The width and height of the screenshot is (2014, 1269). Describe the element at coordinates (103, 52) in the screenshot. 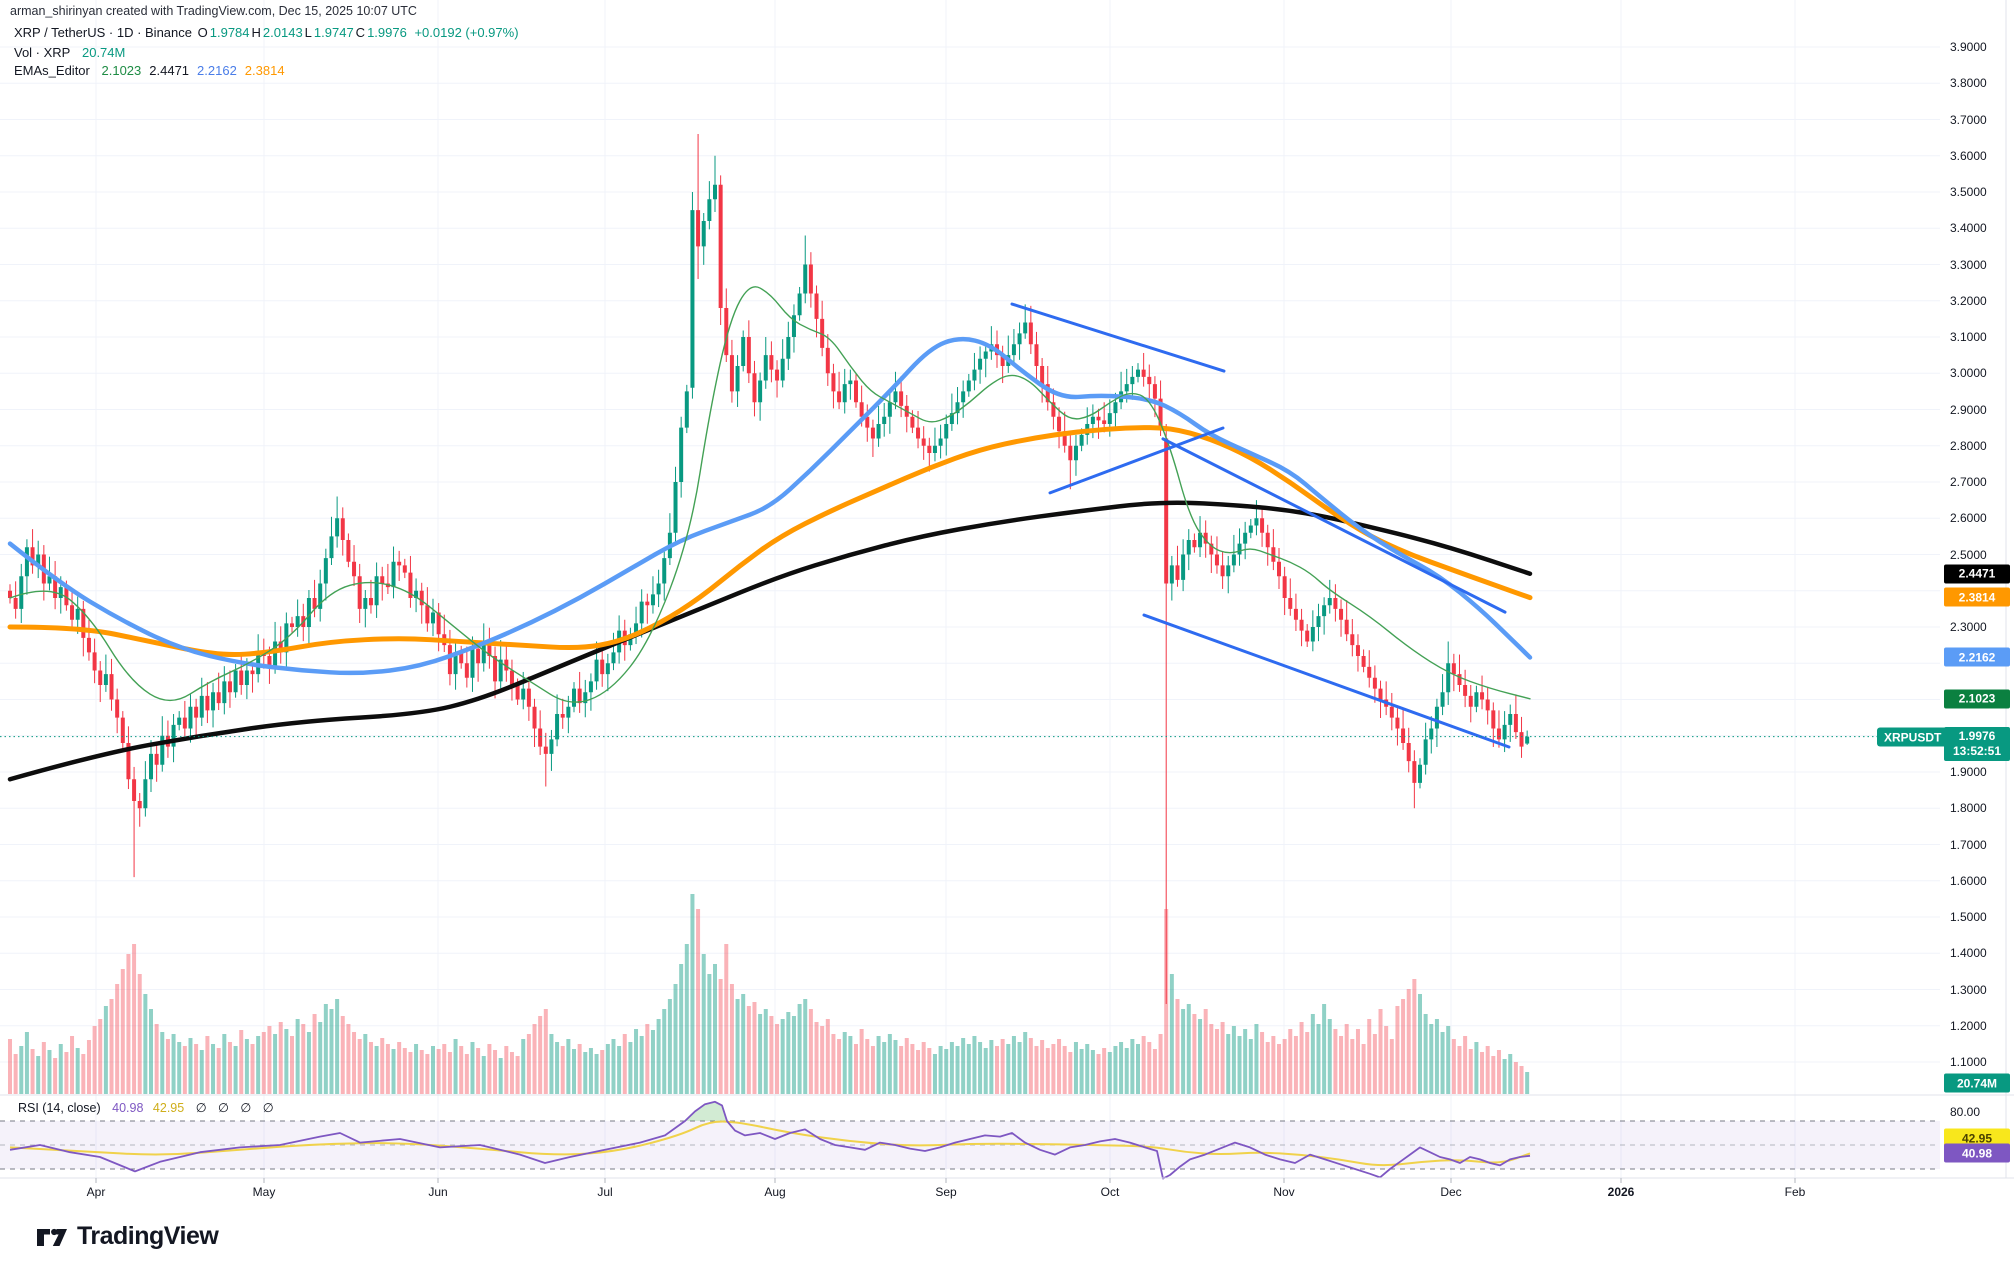

I see `volume-value: 20.74M` at that location.